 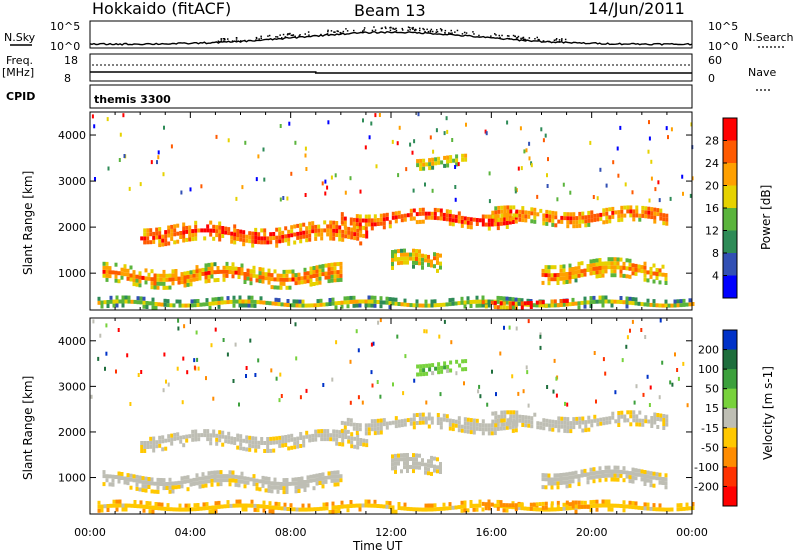 I want to click on cpid-program: themis 3300, so click(x=132, y=99).